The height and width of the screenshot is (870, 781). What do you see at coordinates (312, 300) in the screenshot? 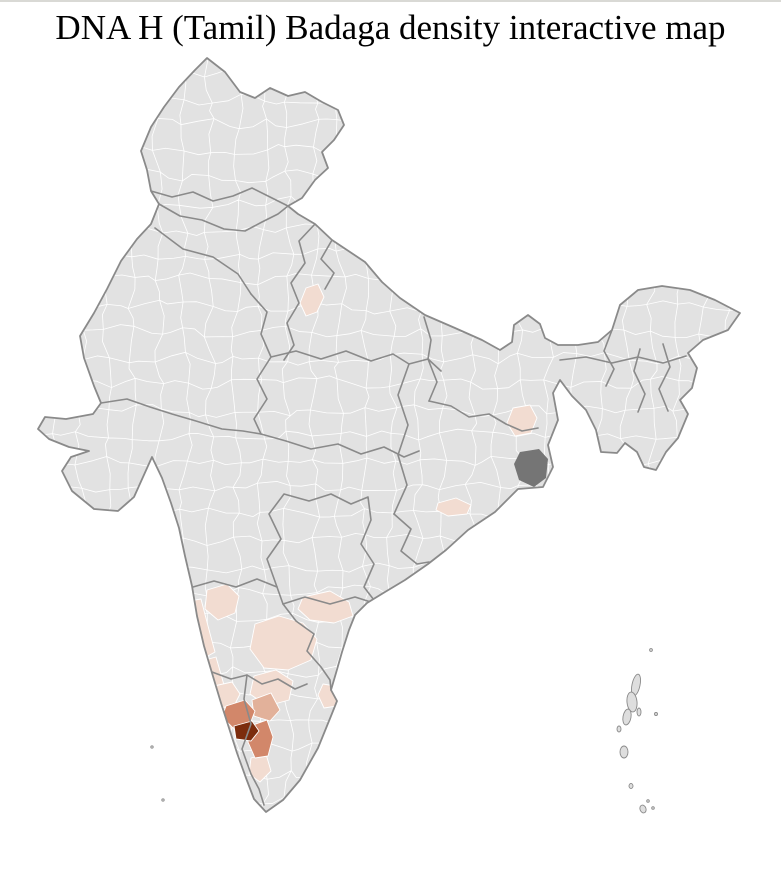
I see `district-highlight-north-district` at bounding box center [312, 300].